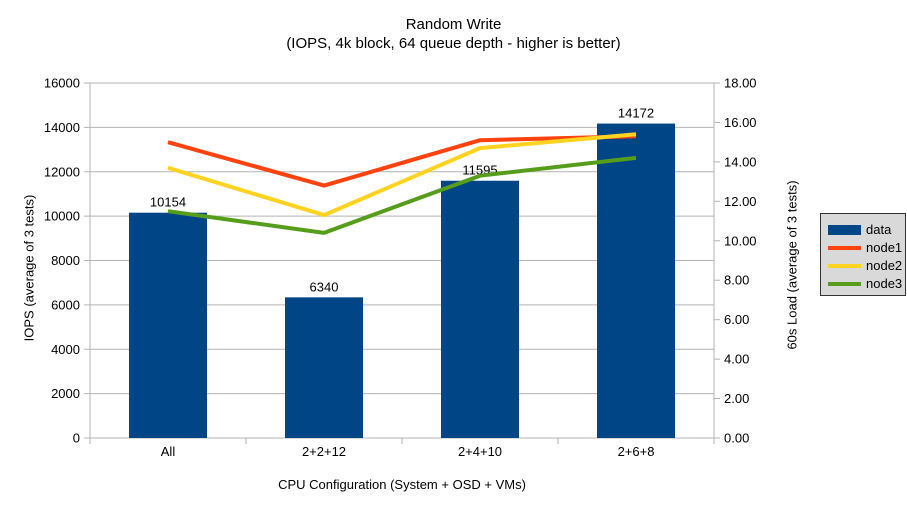  I want to click on left-y-tick-label: 6000, so click(65, 304).